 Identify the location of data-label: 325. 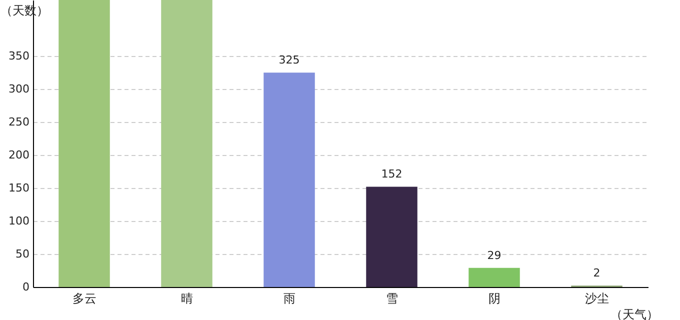
(289, 60).